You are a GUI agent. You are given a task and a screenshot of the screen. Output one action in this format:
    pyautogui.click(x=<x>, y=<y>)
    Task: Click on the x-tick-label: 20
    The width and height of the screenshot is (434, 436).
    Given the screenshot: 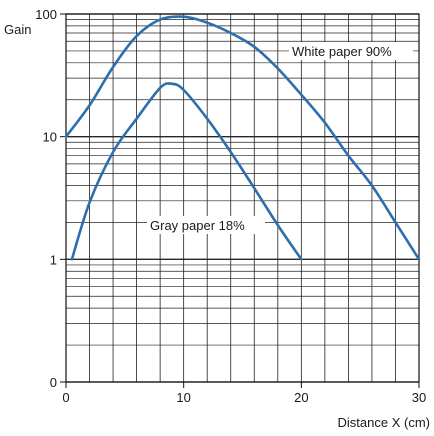 What is the action you would take?
    pyautogui.click(x=301, y=397)
    